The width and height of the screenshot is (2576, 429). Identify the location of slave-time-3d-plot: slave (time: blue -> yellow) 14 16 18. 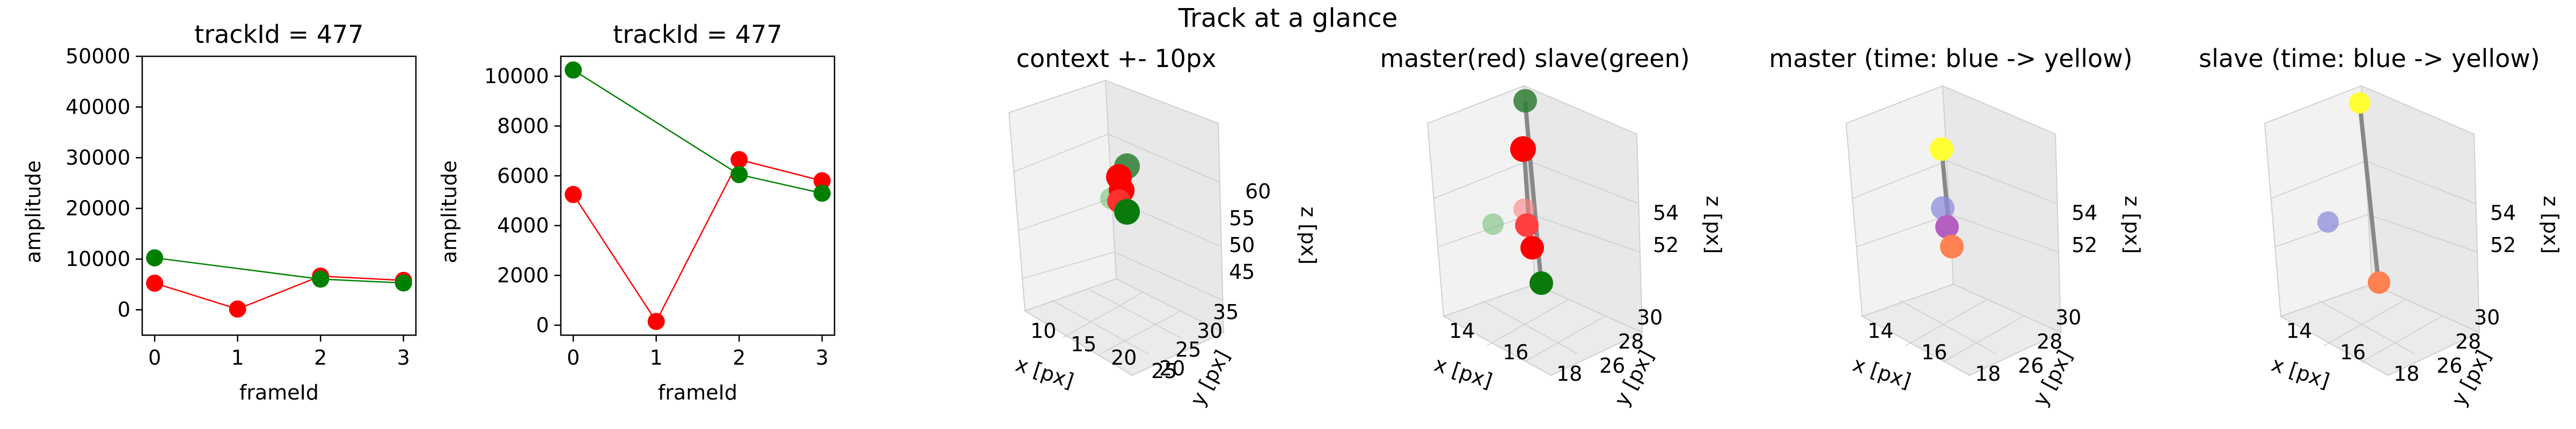
(2381, 227).